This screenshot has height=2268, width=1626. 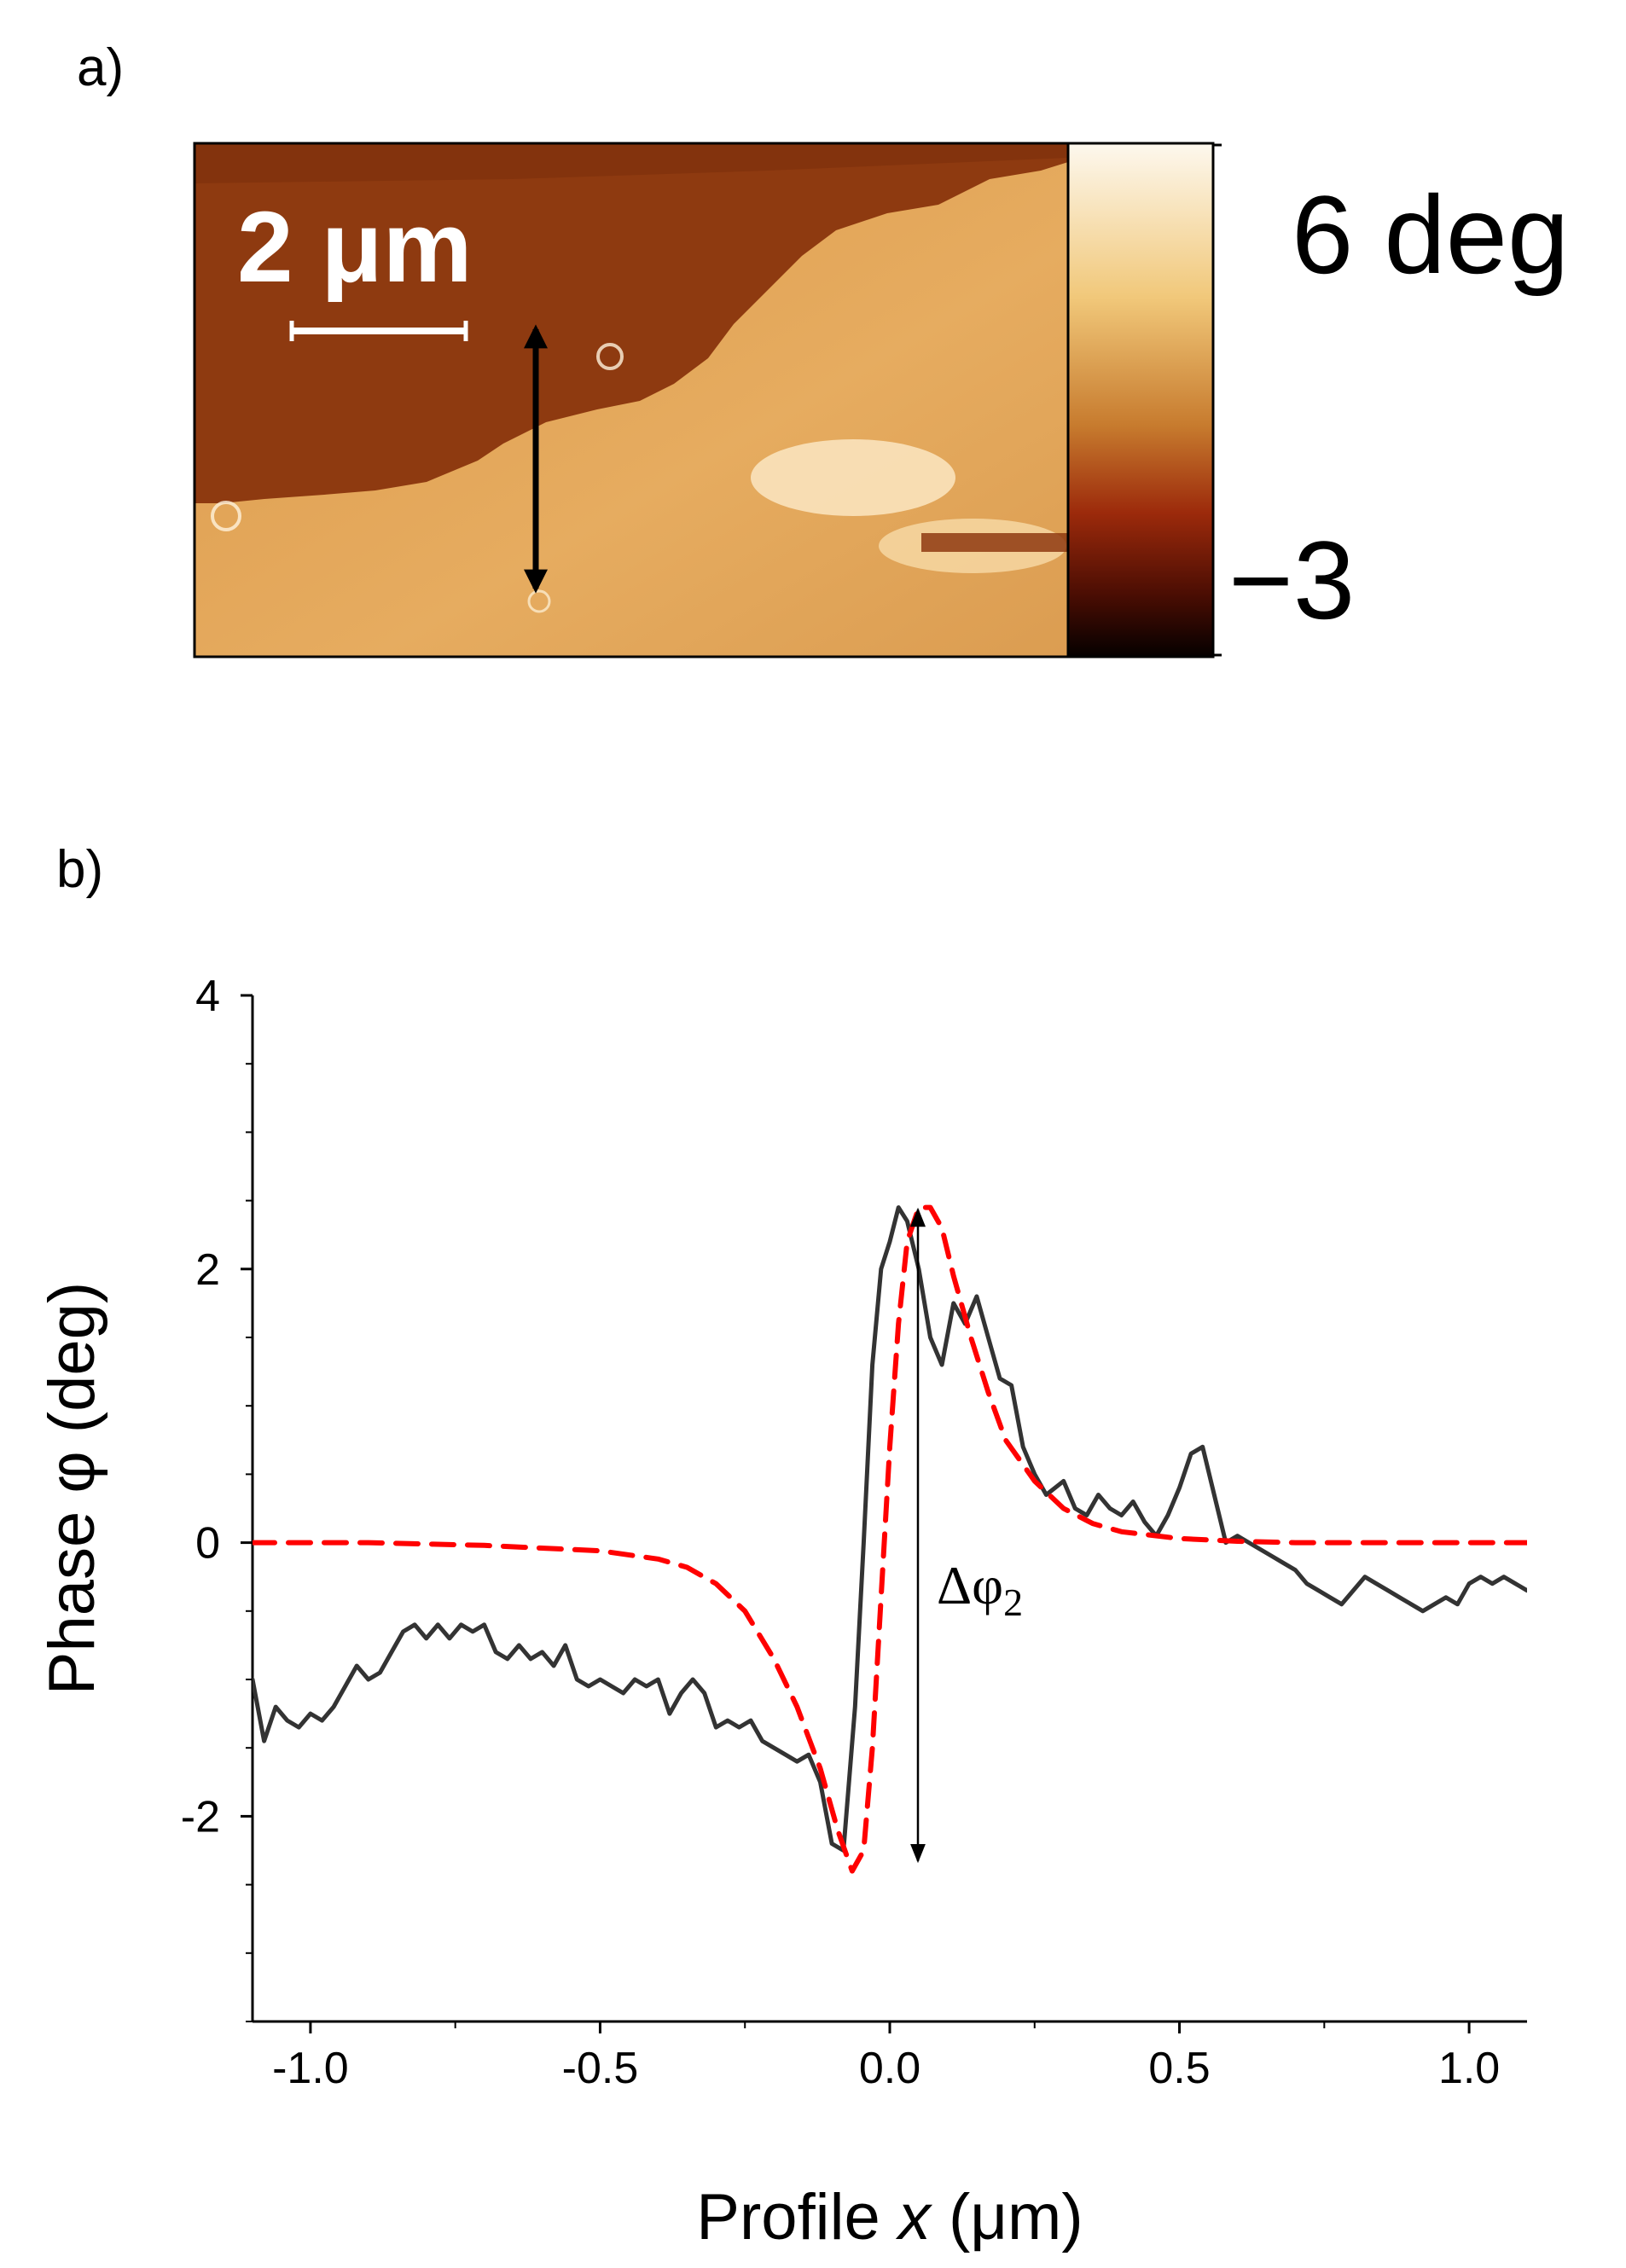 What do you see at coordinates (853, 478) in the screenshot?
I see `bright-highlight` at bounding box center [853, 478].